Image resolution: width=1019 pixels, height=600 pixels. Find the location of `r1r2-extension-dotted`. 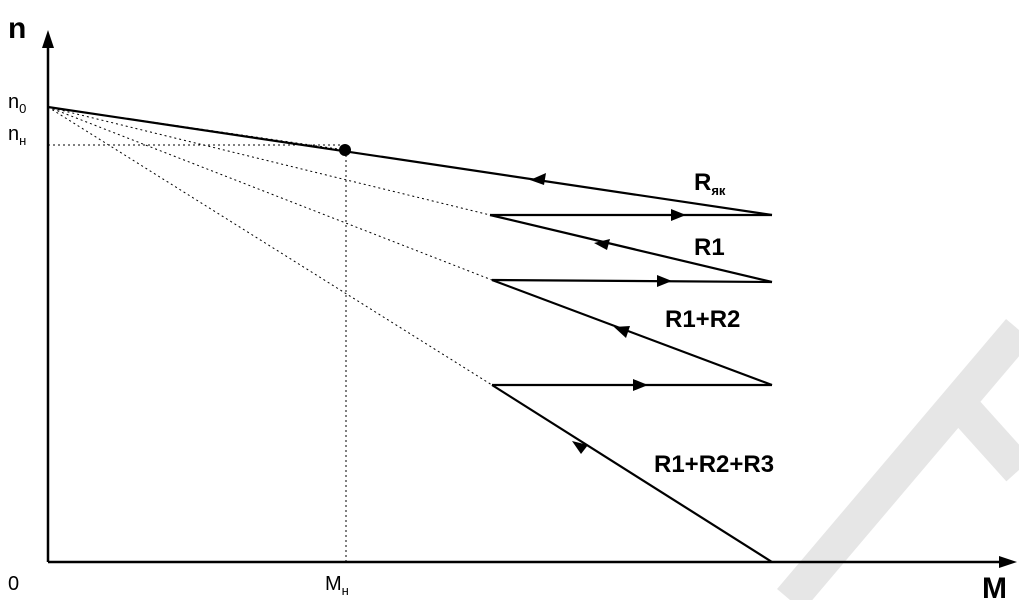

r1r2-extension-dotted is located at coordinates (270, 193).